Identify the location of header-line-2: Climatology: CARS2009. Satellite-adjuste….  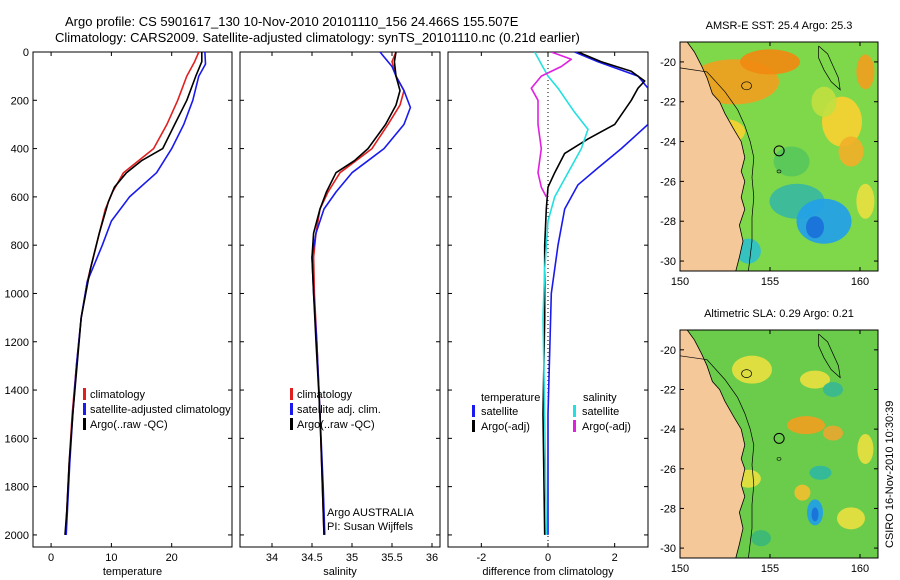
(317, 37).